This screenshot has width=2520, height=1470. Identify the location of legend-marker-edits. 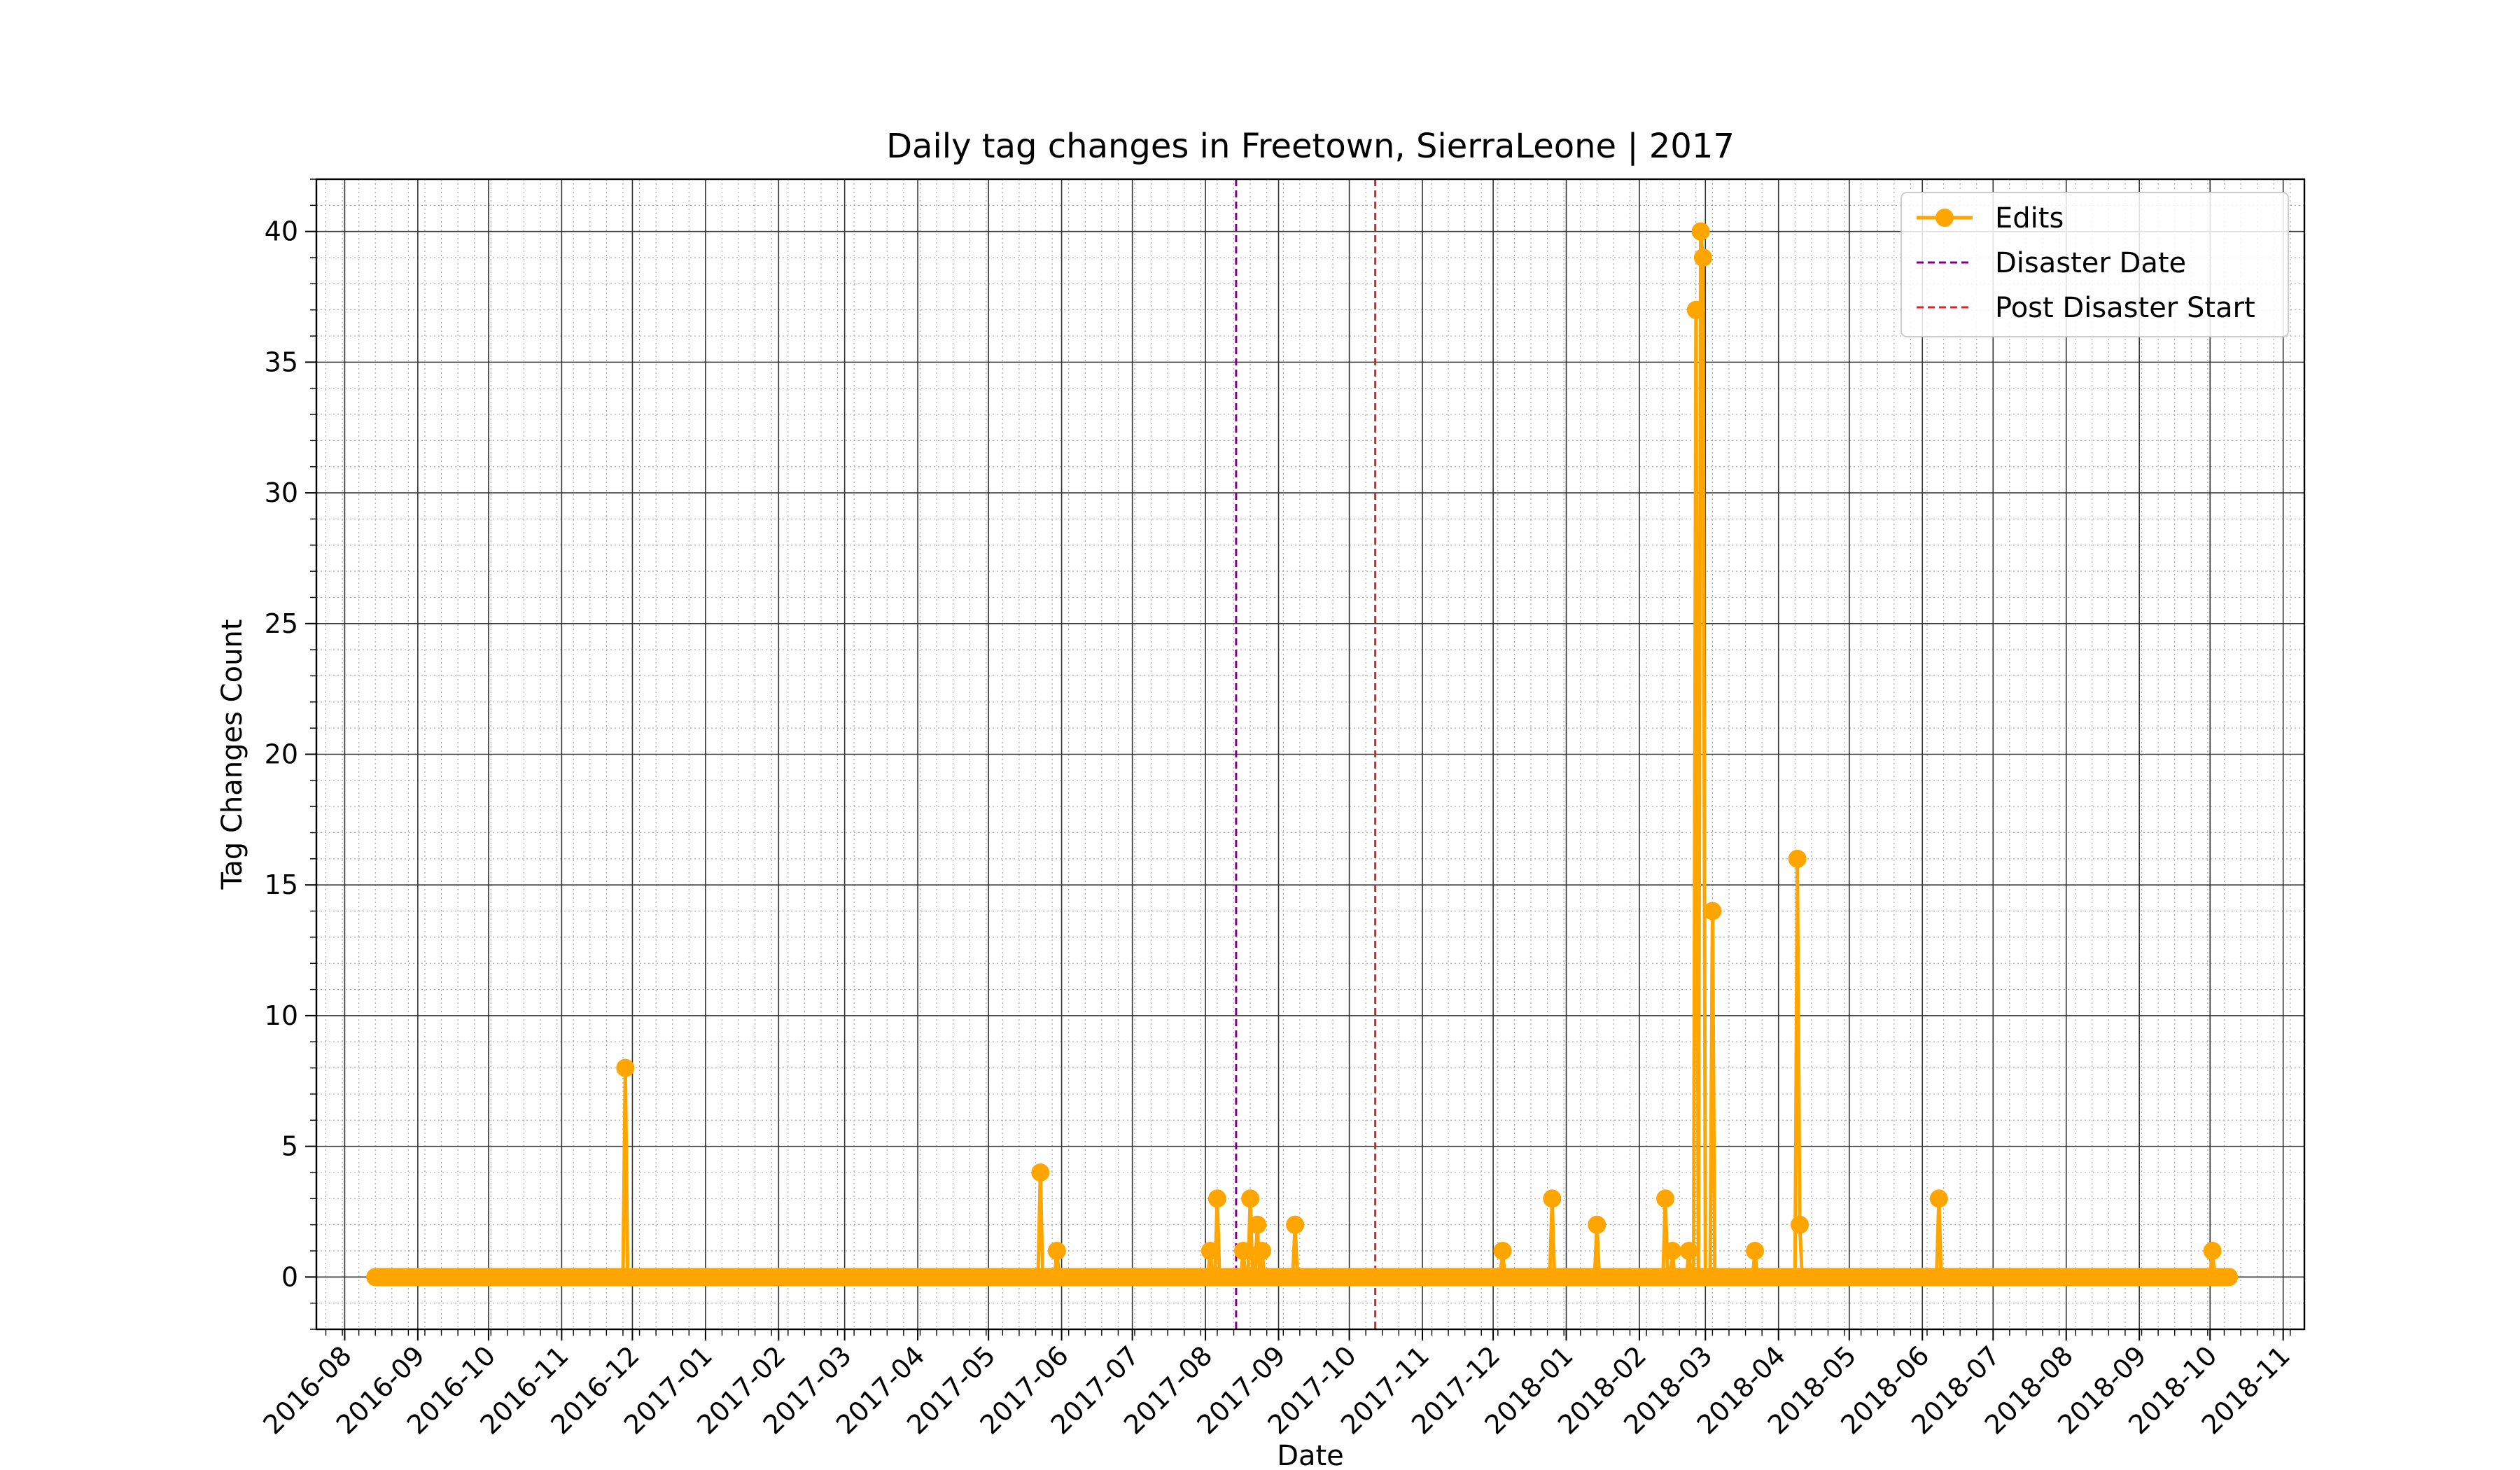
(1944, 218).